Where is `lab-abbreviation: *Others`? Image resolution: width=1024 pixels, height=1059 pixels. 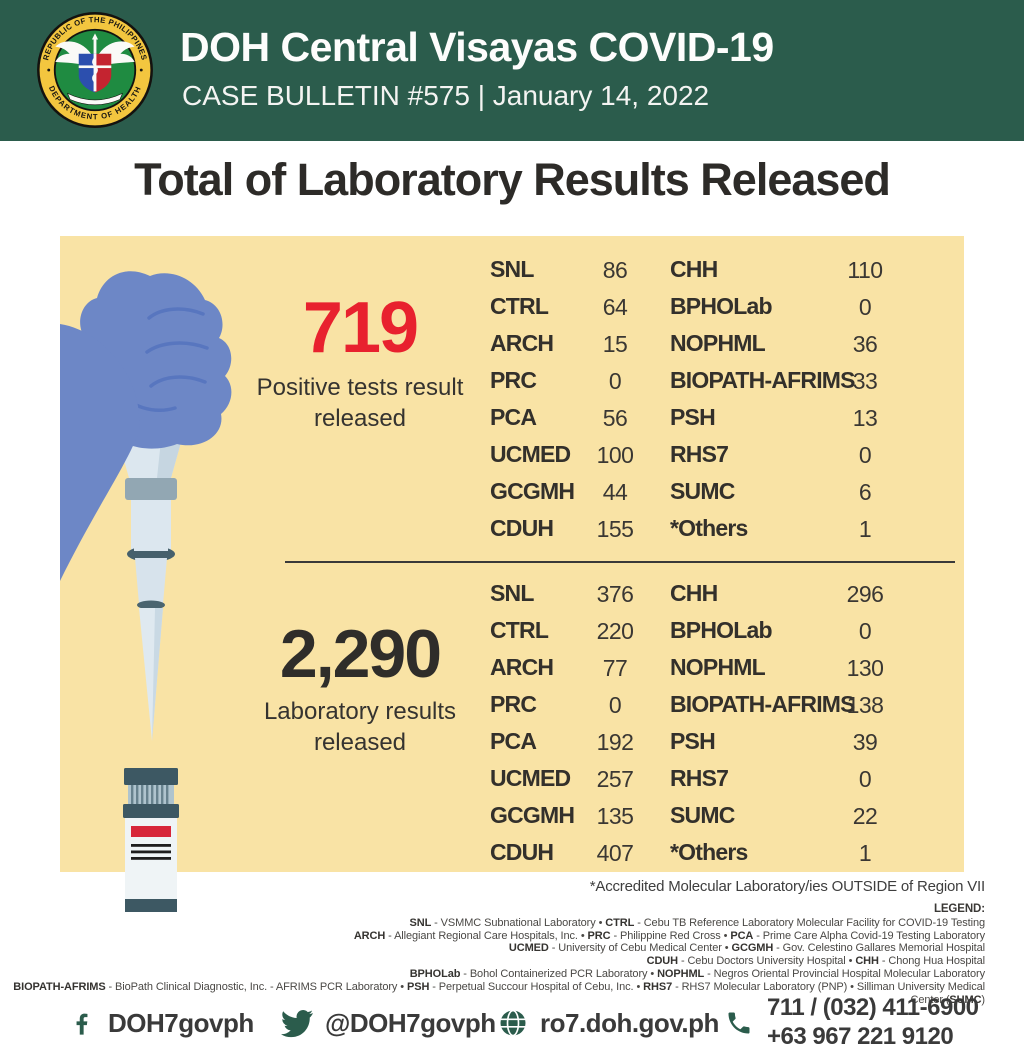
lab-abbreviation: *Others is located at coordinates (709, 528).